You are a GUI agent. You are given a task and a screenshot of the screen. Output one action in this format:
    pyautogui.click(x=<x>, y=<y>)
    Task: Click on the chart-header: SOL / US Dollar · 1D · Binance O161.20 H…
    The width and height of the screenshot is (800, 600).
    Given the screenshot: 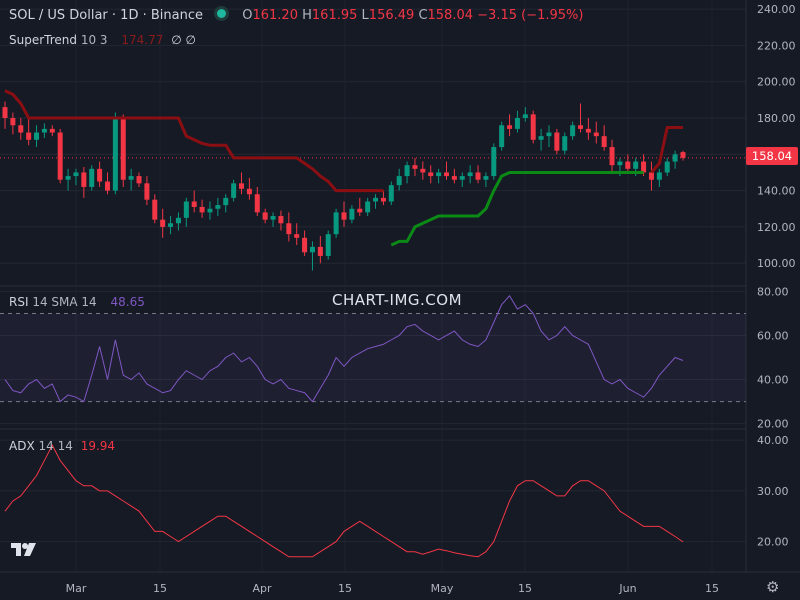 What is the action you would take?
    pyautogui.click(x=296, y=15)
    